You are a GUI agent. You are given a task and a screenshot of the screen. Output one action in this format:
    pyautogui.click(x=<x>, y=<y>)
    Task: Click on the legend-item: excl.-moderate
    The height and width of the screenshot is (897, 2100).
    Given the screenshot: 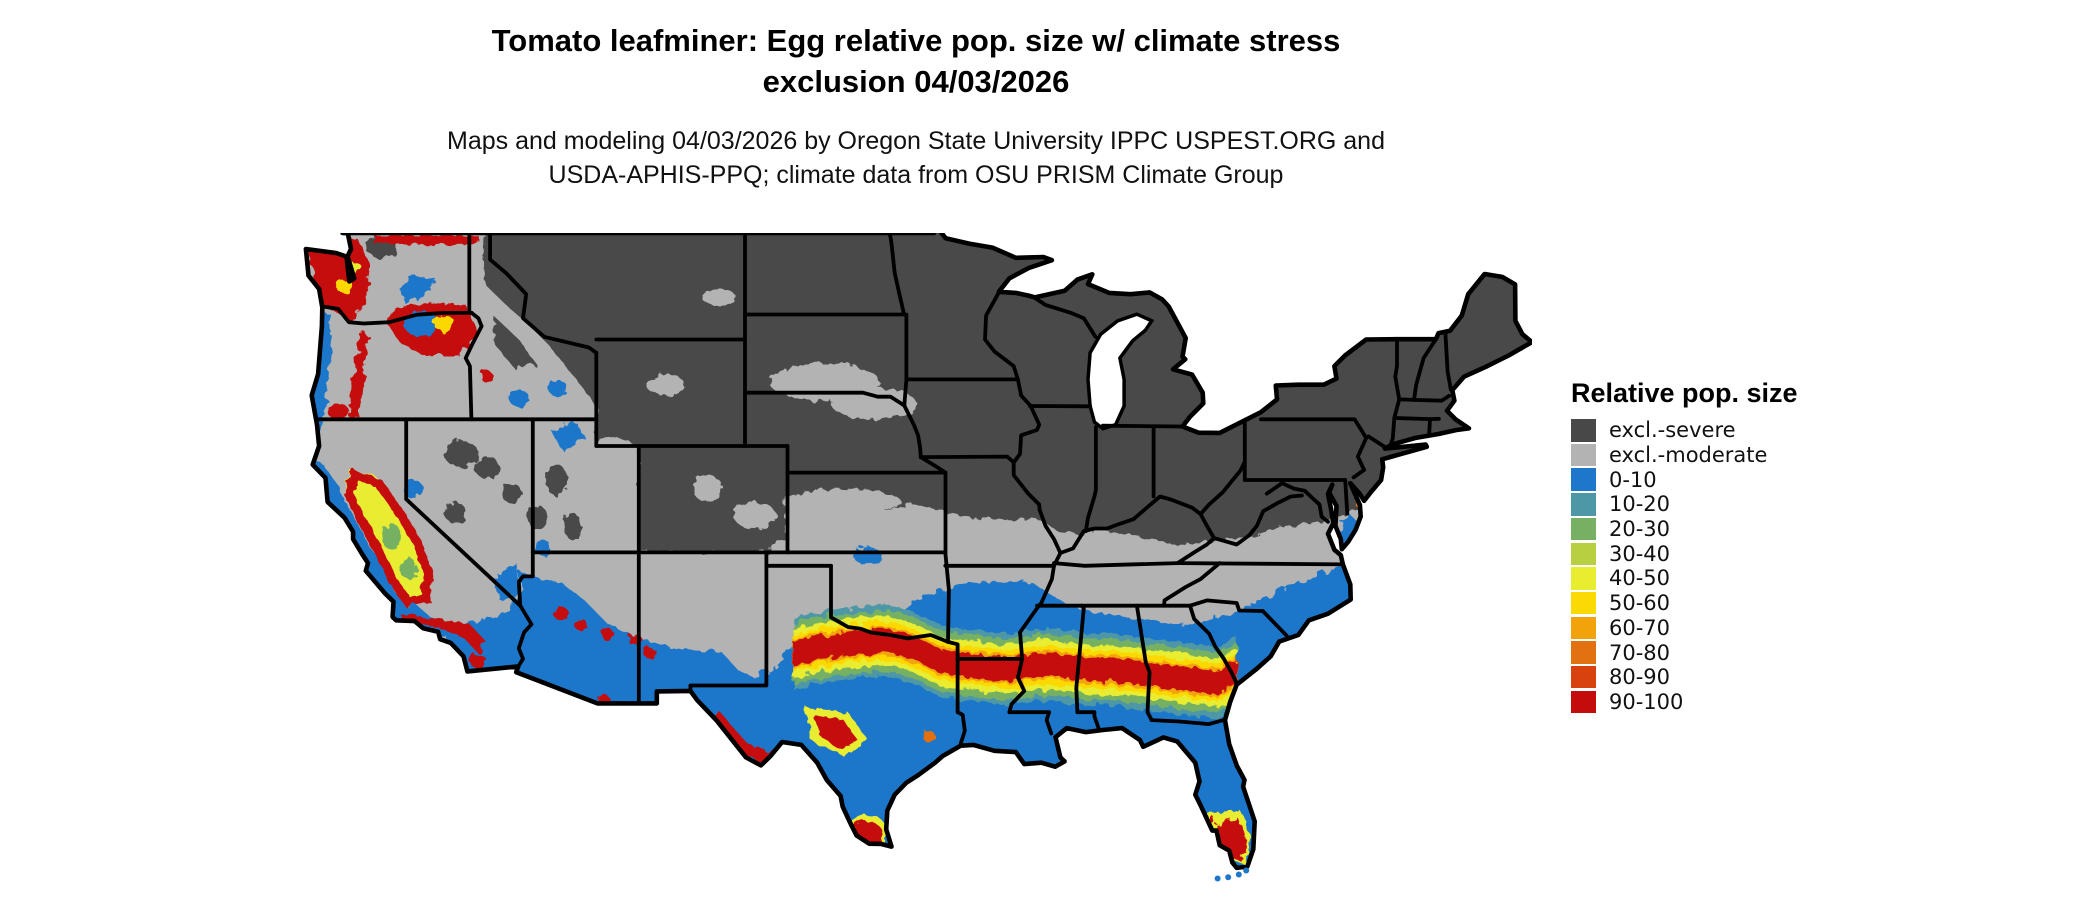 What is the action you would take?
    pyautogui.click(x=1731, y=455)
    